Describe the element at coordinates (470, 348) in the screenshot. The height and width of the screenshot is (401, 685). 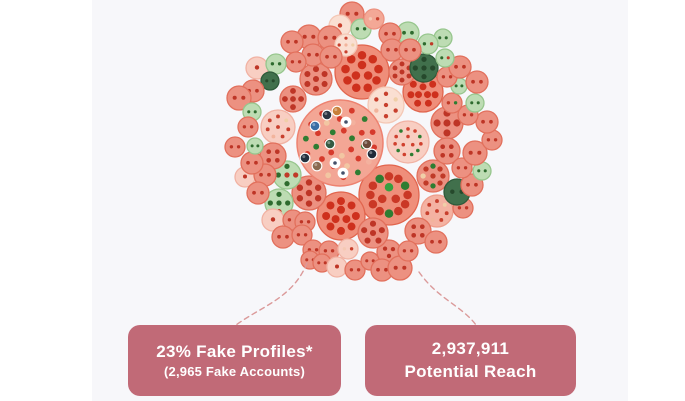
I see `potential-reach-value: 2,937,911` at that location.